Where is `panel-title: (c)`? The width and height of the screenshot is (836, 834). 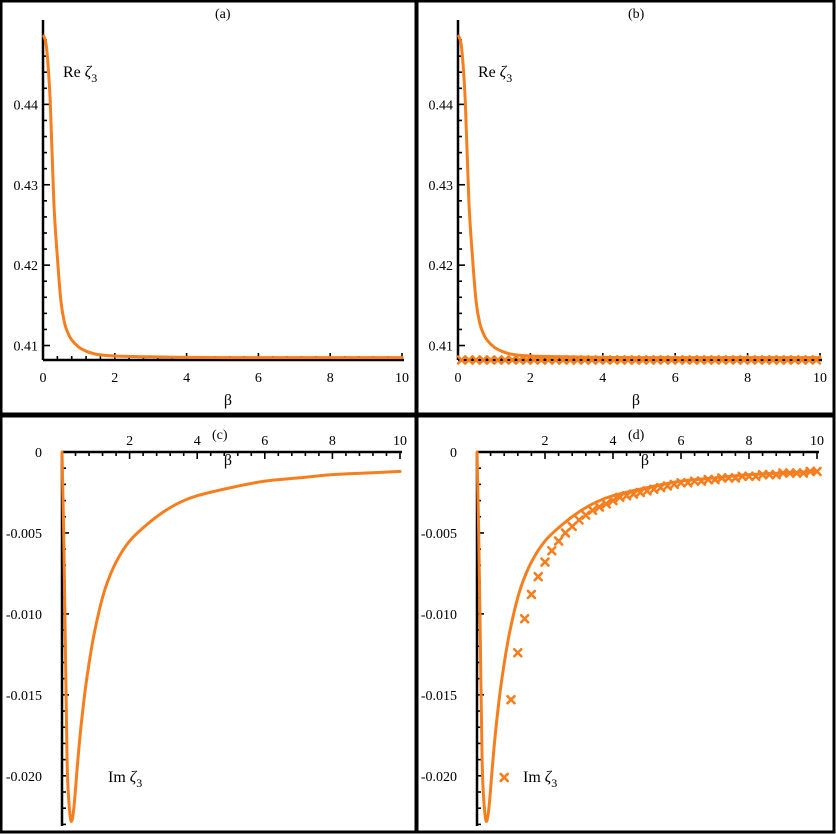 panel-title: (c) is located at coordinates (220, 435).